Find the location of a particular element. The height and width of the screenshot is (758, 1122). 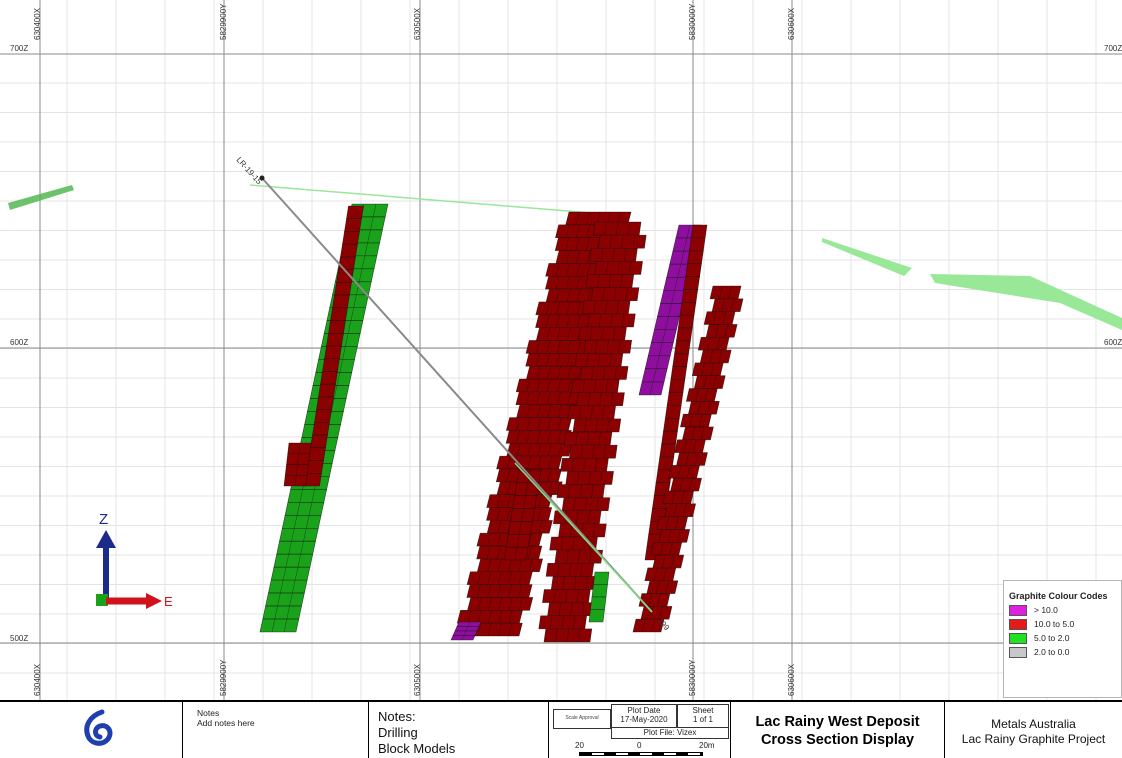

plot-file-box: Plot File: Vizex is located at coordinates (670, 733).